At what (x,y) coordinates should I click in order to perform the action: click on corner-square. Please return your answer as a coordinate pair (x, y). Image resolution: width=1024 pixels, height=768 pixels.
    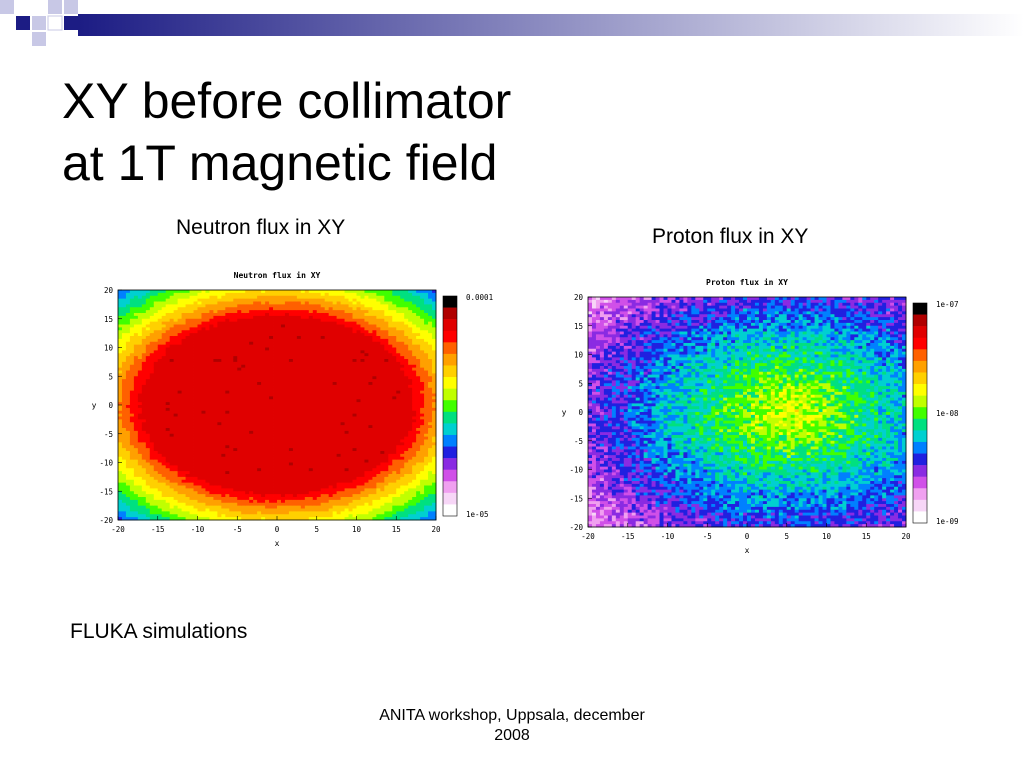
    Looking at the image, I should click on (23, 23).